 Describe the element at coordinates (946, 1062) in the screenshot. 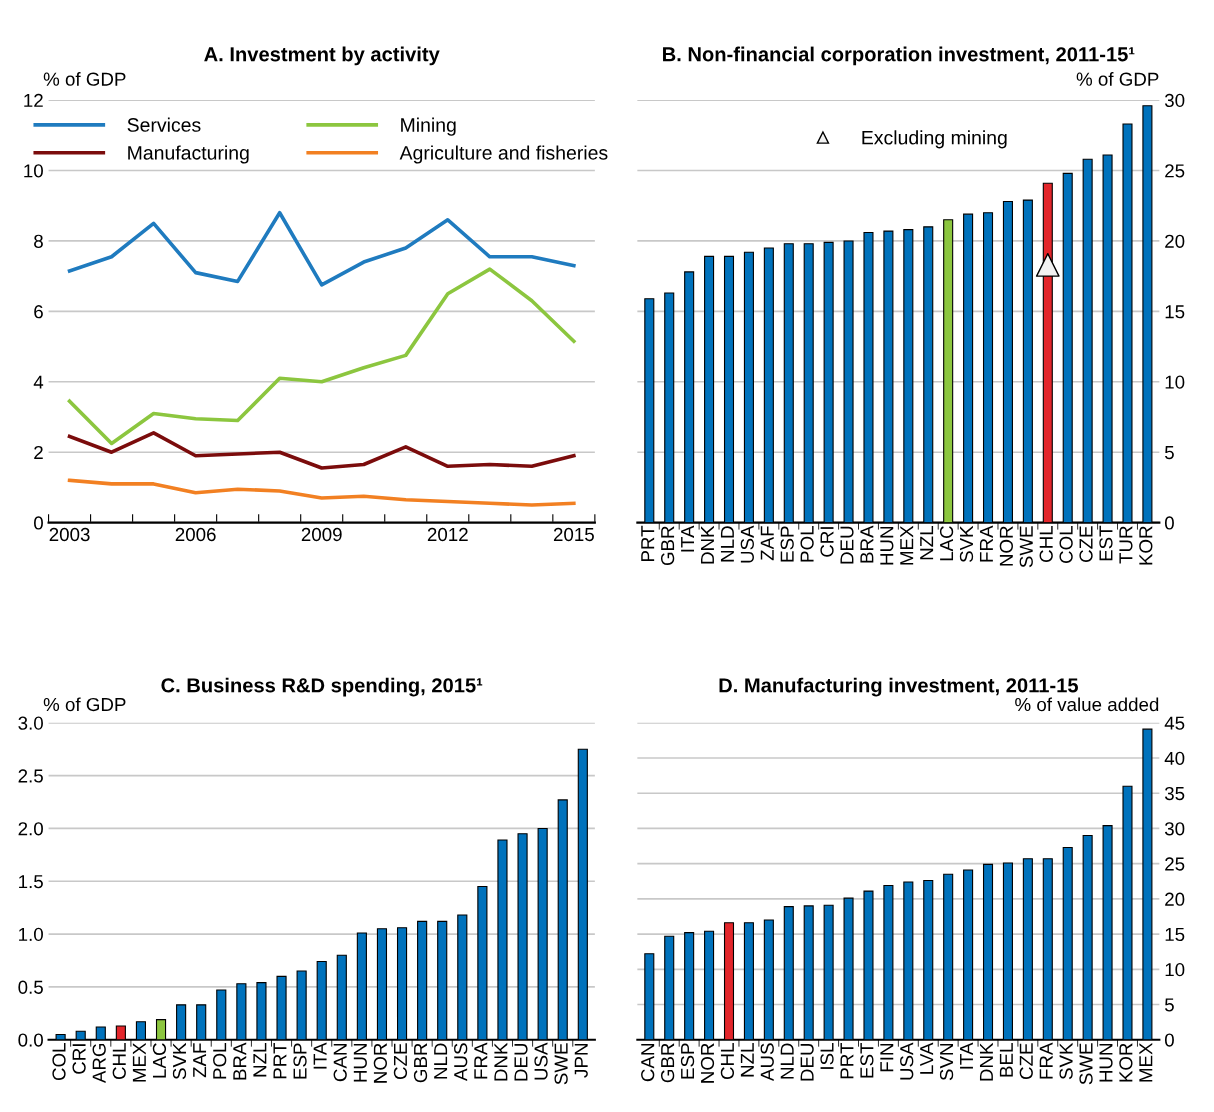

I see `x-tick-label: SVN` at that location.